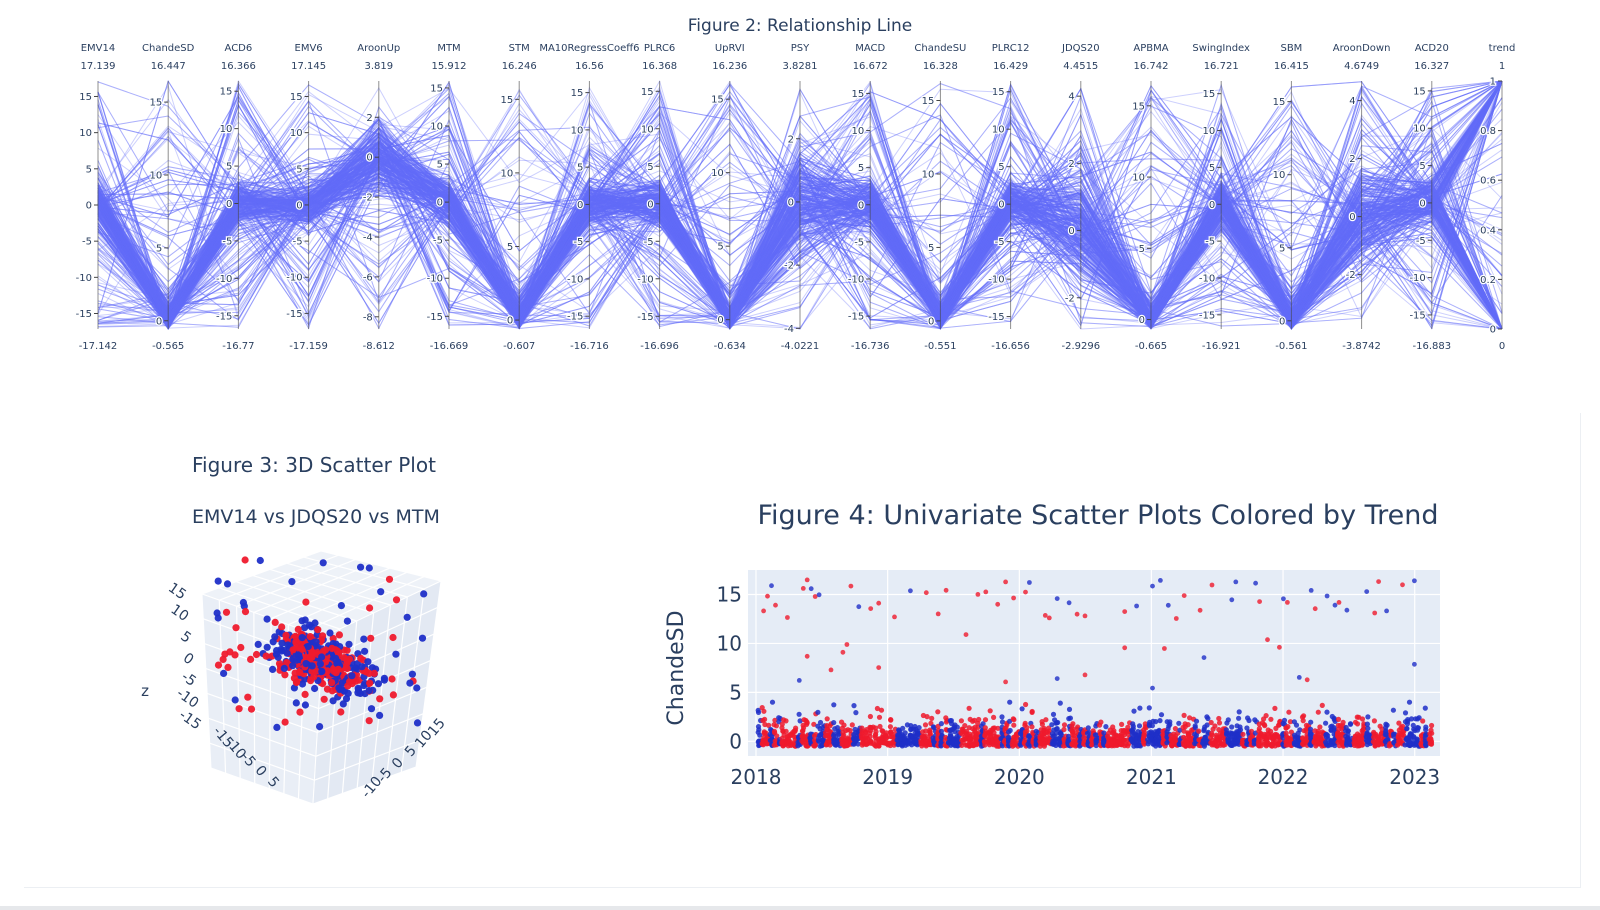 The height and width of the screenshot is (910, 1600). I want to click on parcoords-axis-trend: trend 1 0 1 0.8 0.6 0.4 0.2 0, so click(1497, 197).